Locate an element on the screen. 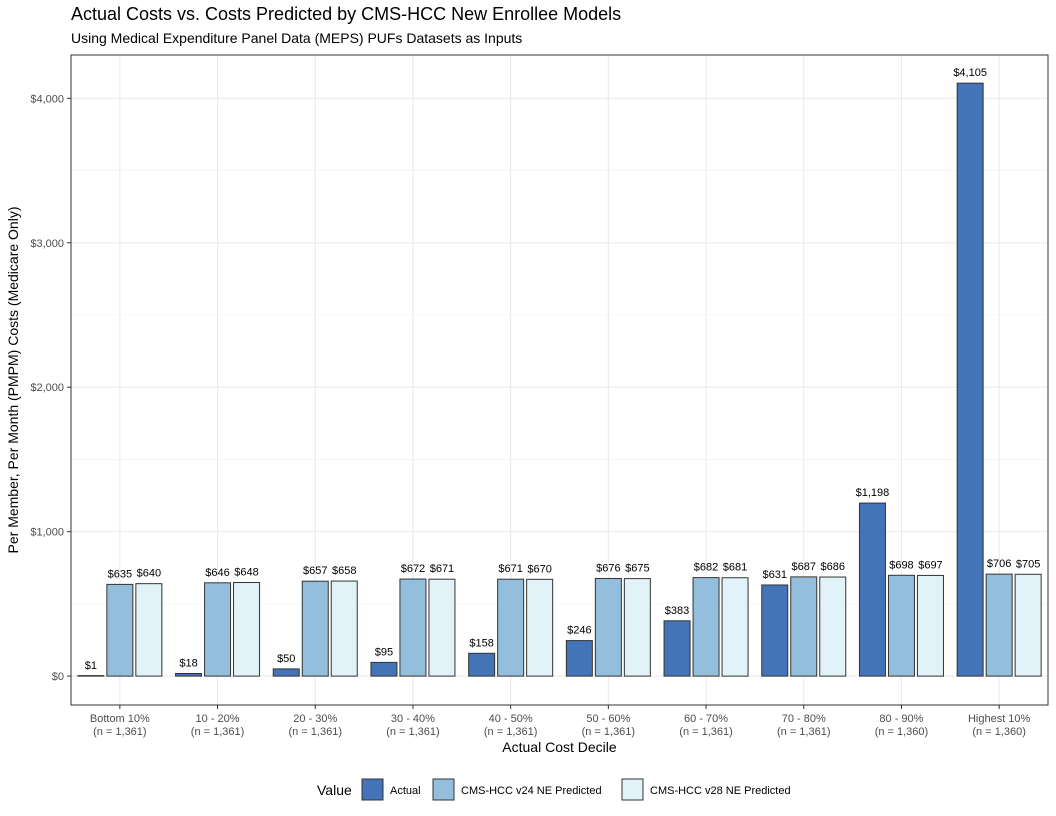 The image size is (1056, 816). x-tick-label: 70 - 80% is located at coordinates (804, 719).